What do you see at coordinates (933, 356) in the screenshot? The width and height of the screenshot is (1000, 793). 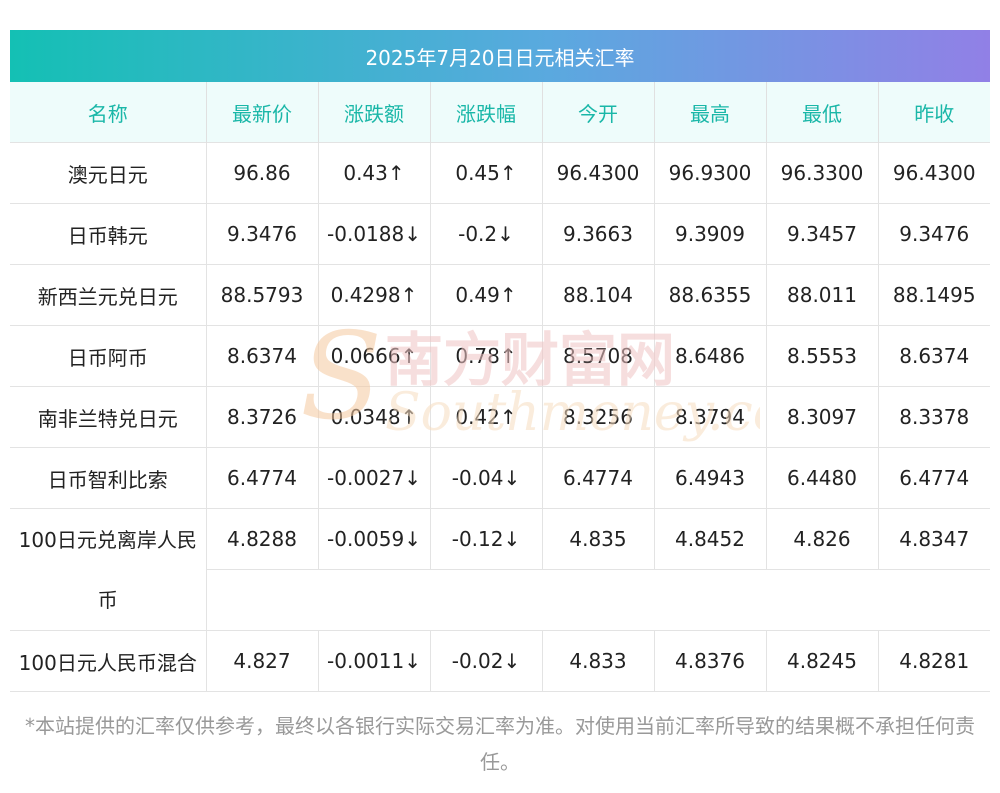 I see `cell-prev-close: 8.6374` at bounding box center [933, 356].